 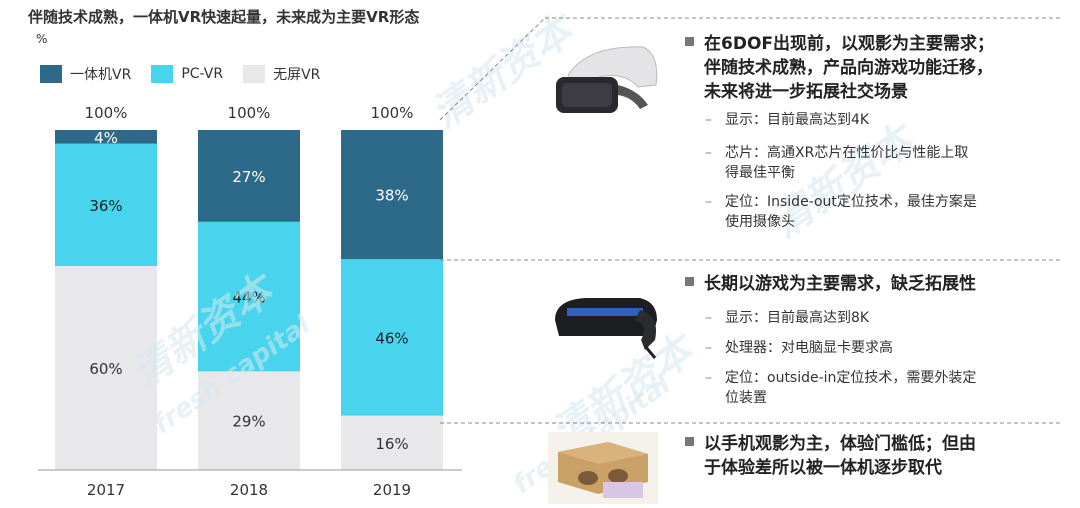 I want to click on panel-1-title-line-2: 伴随技术成熟，产品向游戏功能迁移，, so click(x=848, y=68).